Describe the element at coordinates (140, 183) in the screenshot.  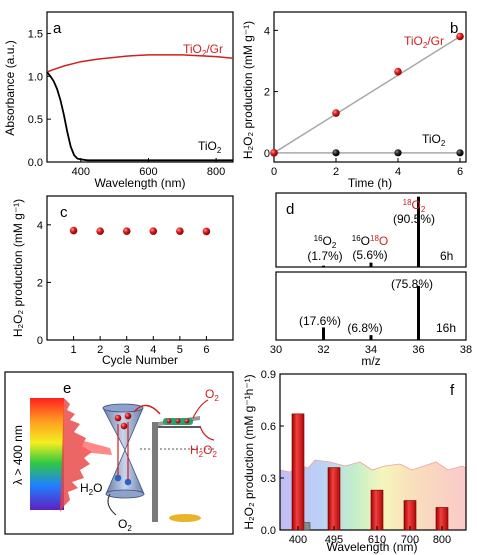
I see `panel-a-xlabel: Wavelength (nm)` at that location.